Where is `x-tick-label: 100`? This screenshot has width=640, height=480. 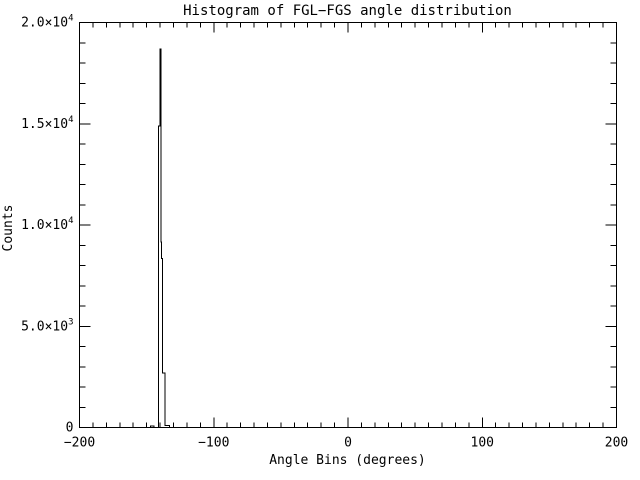 x-tick-label: 100 is located at coordinates (482, 443).